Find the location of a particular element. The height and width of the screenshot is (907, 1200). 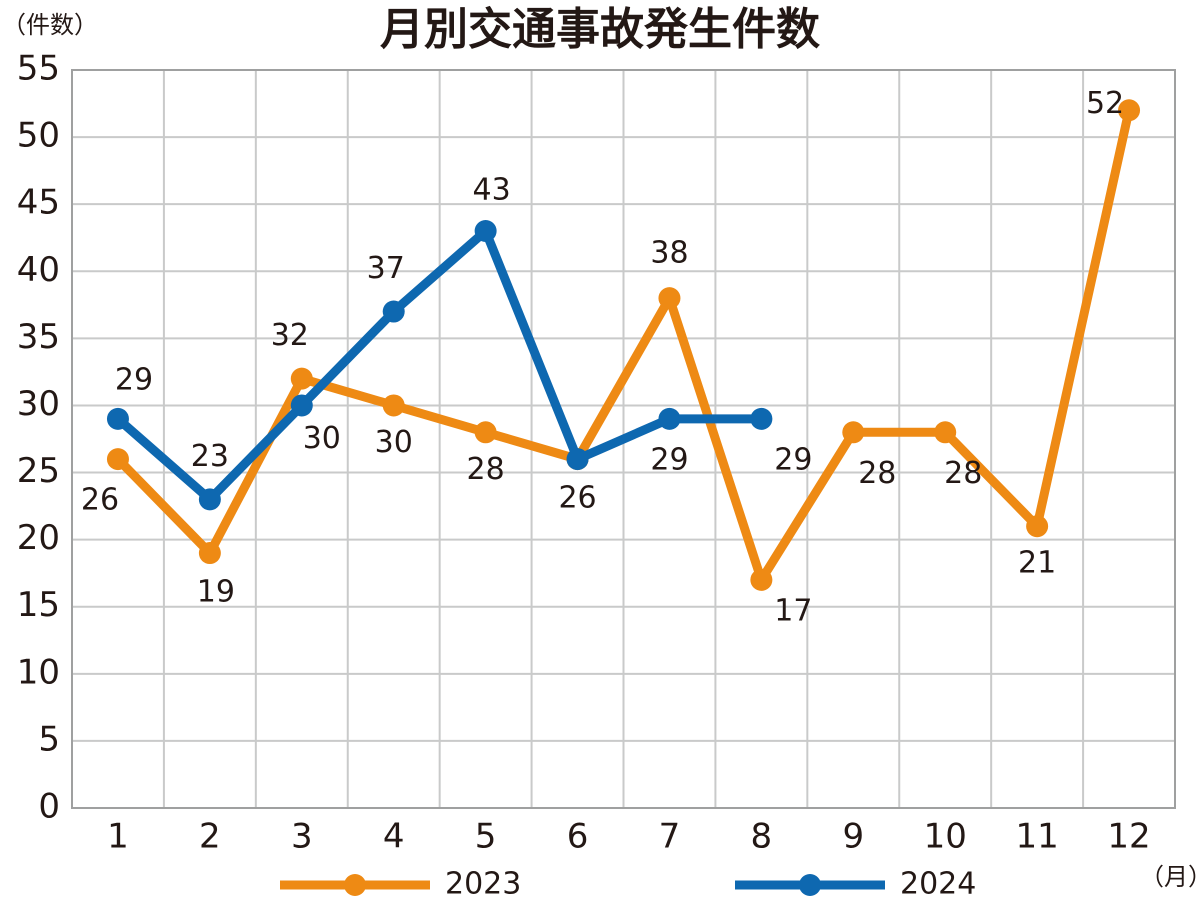

x-tick-label: 5 is located at coordinates (486, 837).